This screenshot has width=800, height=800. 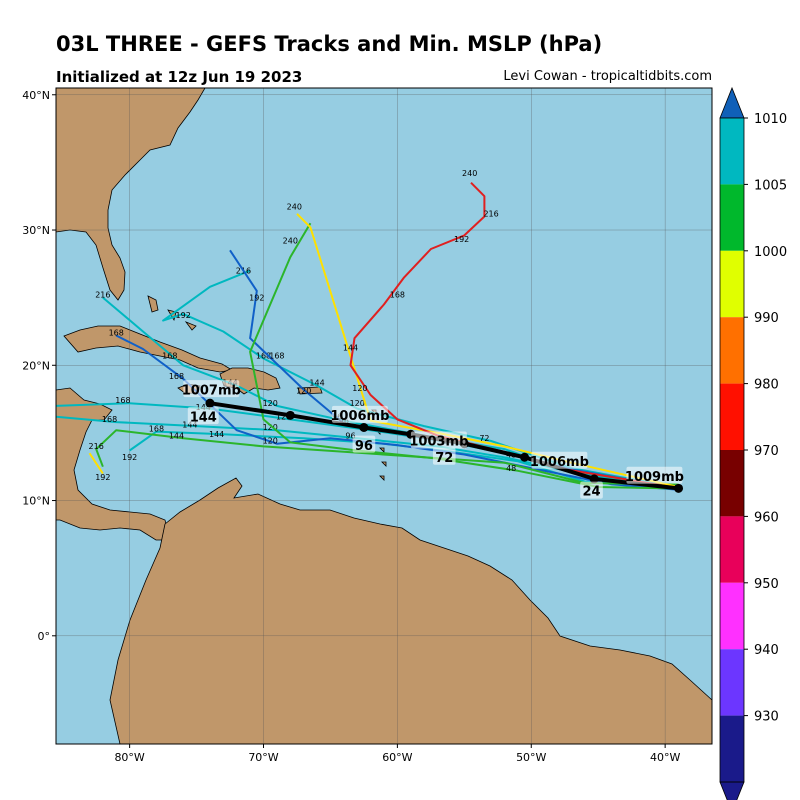 I want to click on colorbar-tick-label: 1000, so click(x=770, y=252).